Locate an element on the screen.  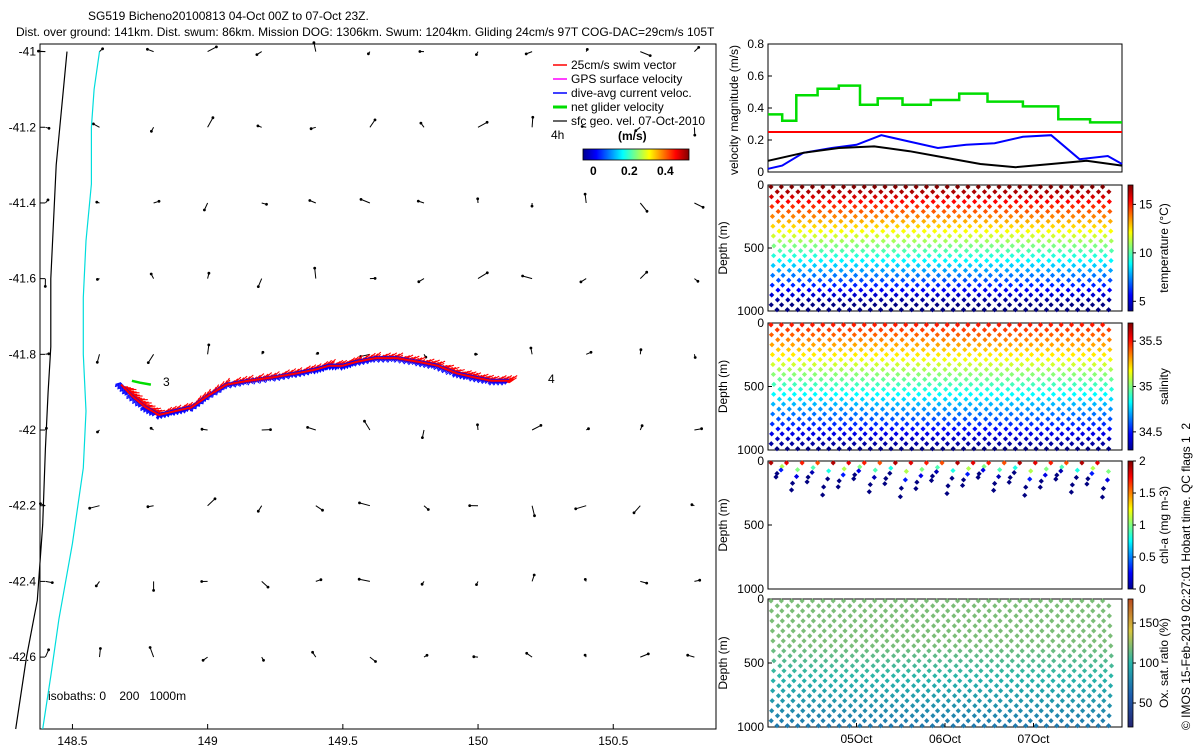
oxygen-axes-box is located at coordinates (945, 663).